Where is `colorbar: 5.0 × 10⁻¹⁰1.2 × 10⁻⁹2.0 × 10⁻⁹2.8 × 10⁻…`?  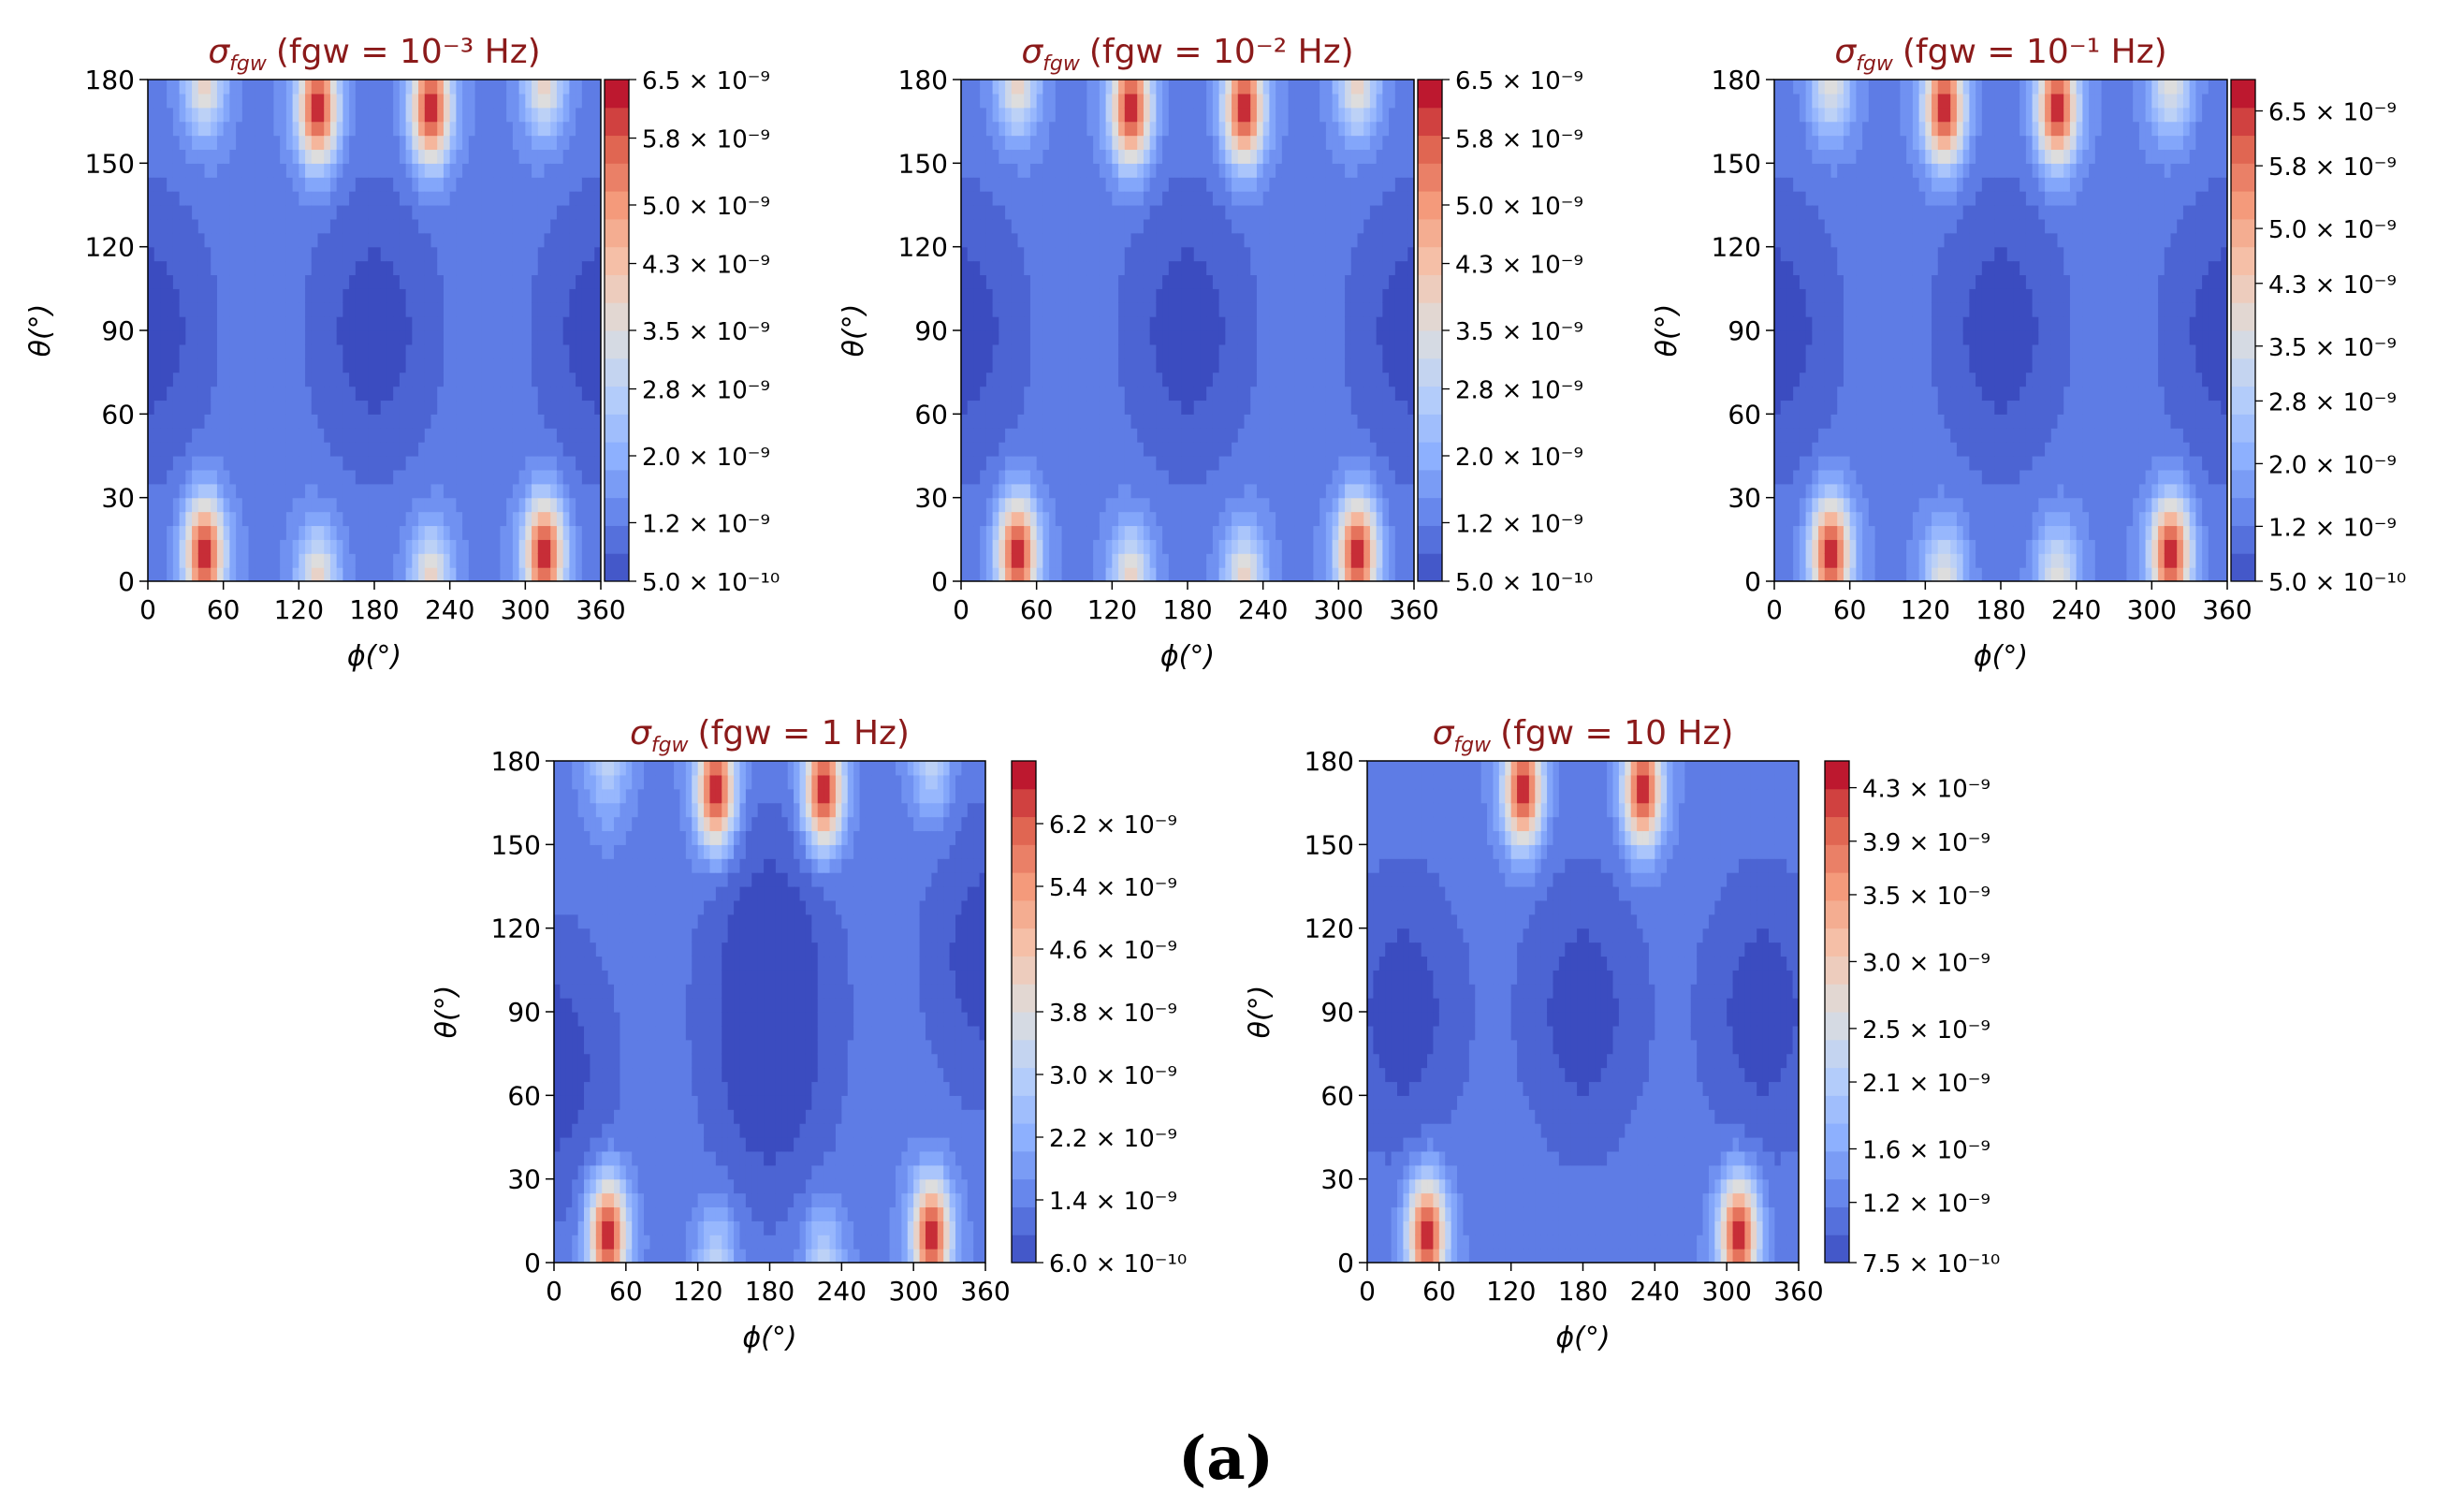 colorbar: 5.0 × 10⁻¹⁰1.2 × 10⁻⁹2.0 × 10⁻⁹2.8 × 10⁻… is located at coordinates (692, 332).